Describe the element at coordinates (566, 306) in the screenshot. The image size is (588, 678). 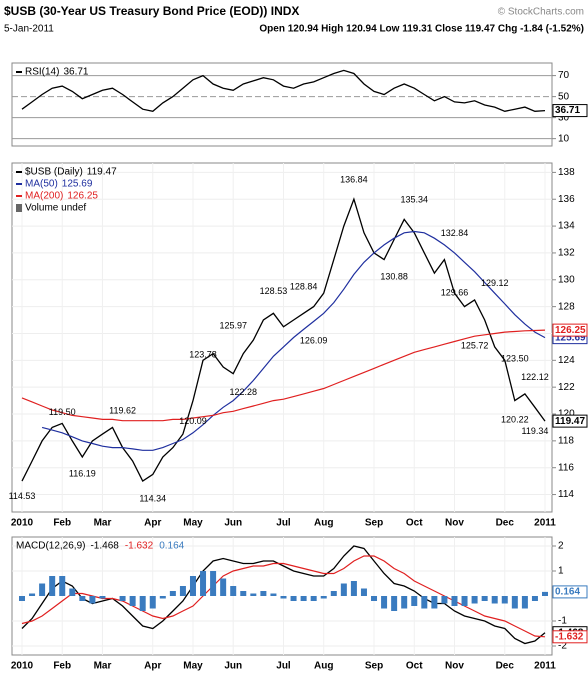
I see `y-tick-label: 128` at that location.